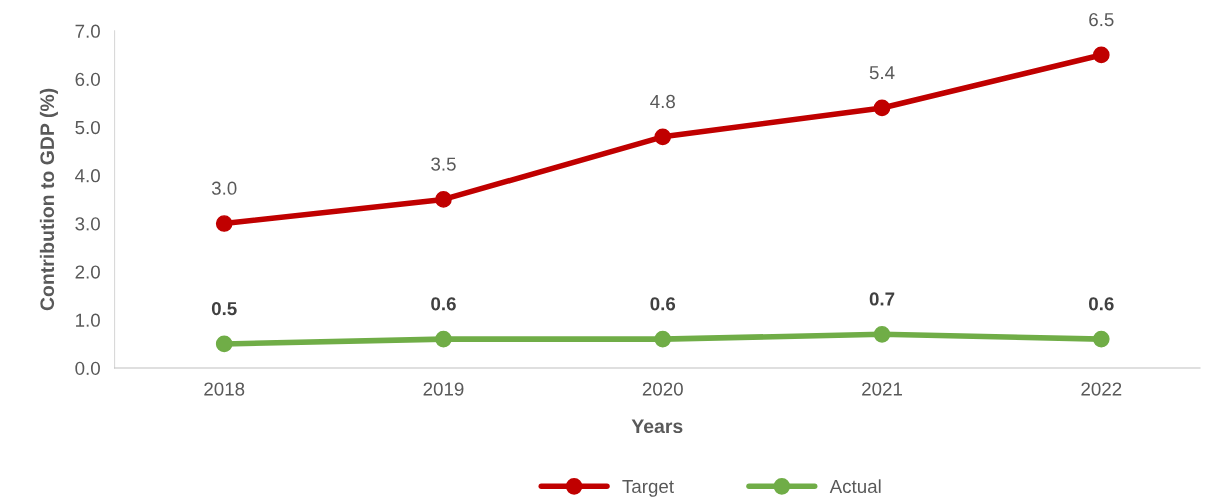 This screenshot has height=498, width=1206. What do you see at coordinates (657, 426) in the screenshot?
I see `x-axis-title: Years` at bounding box center [657, 426].